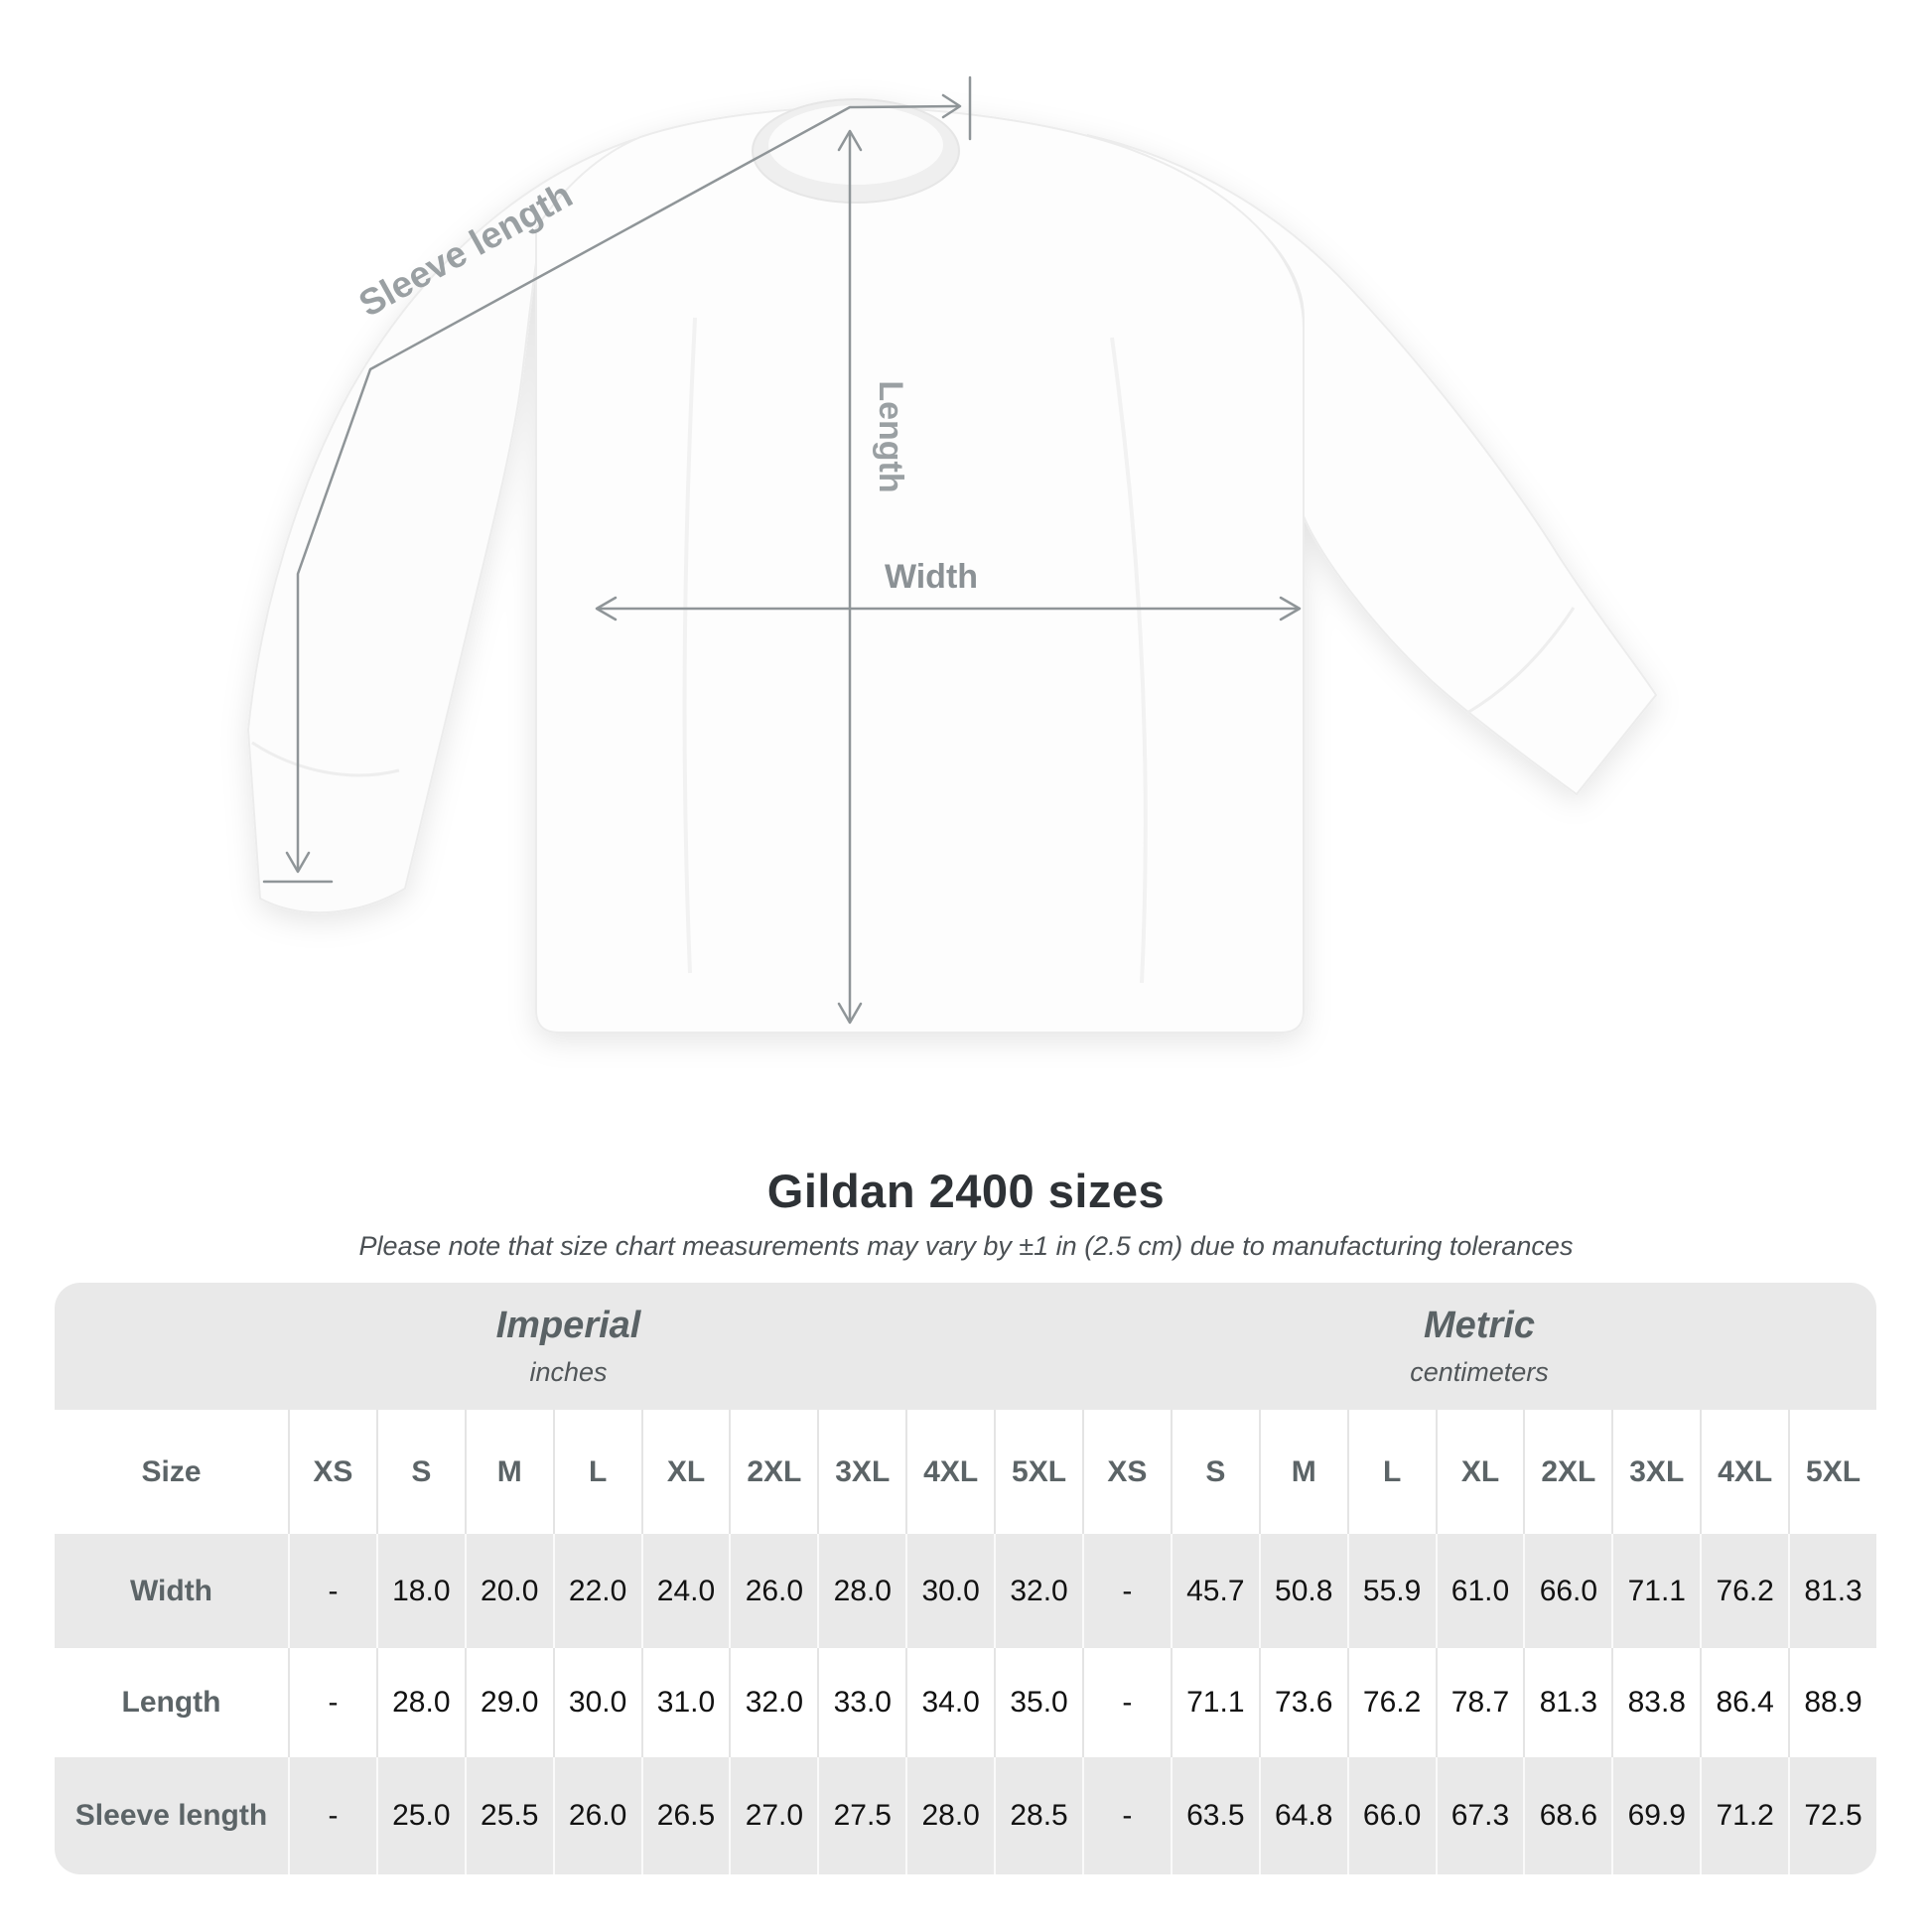  What do you see at coordinates (1129, 660) in the screenshot?
I see `fabric-crease` at bounding box center [1129, 660].